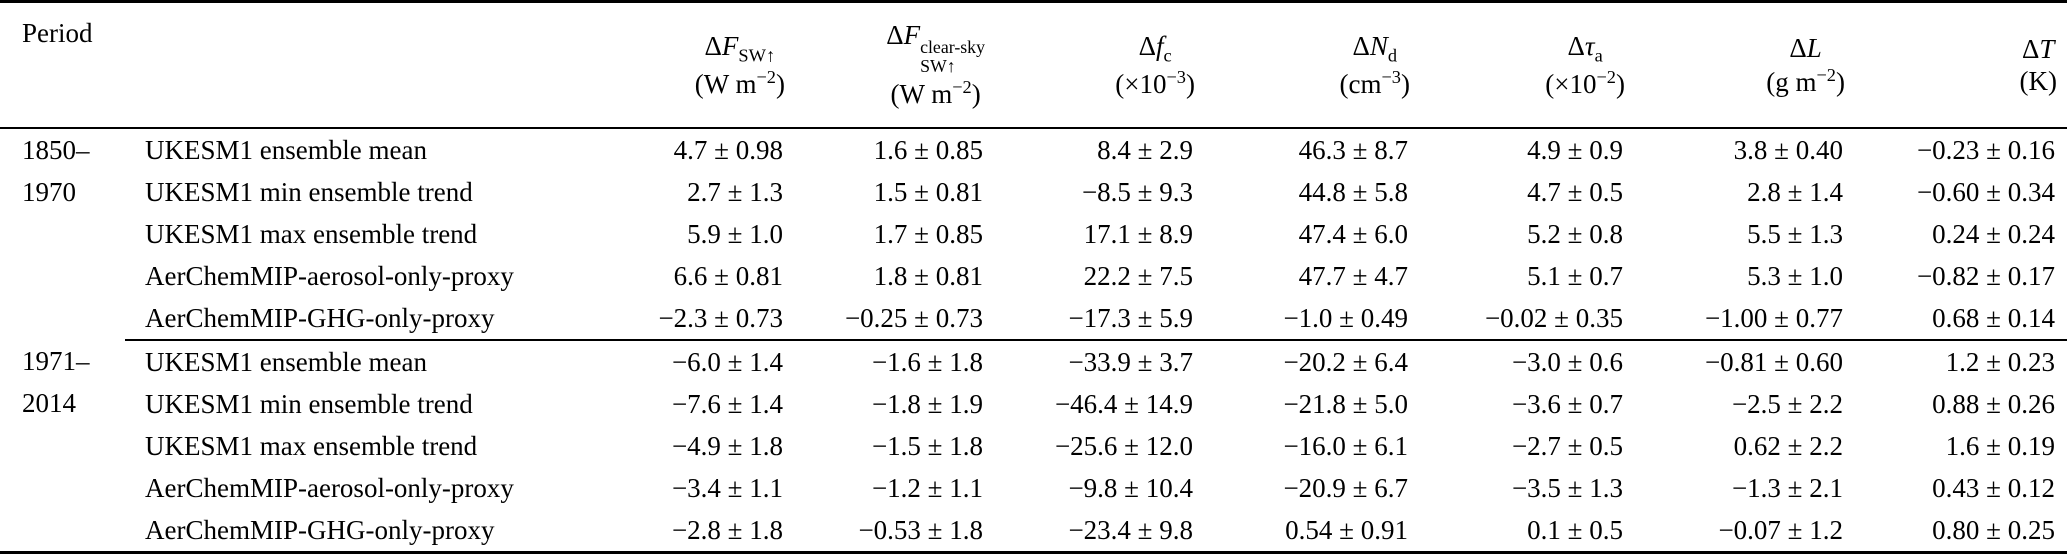 This screenshot has height=554, width=2067. I want to click on value-cell: −1.0 ± 0.49, so click(1312, 319).